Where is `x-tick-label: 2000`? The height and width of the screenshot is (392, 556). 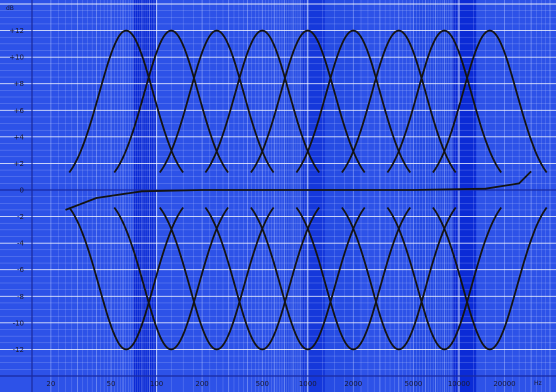 x-tick-label: 2000 is located at coordinates (353, 384).